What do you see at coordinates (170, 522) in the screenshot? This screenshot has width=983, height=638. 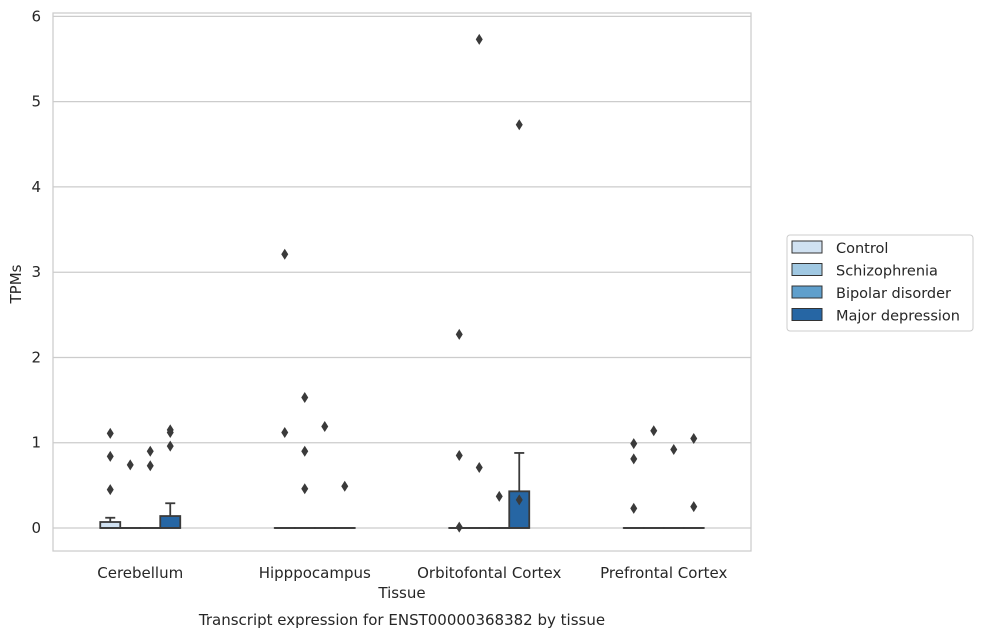 I see `box` at bounding box center [170, 522].